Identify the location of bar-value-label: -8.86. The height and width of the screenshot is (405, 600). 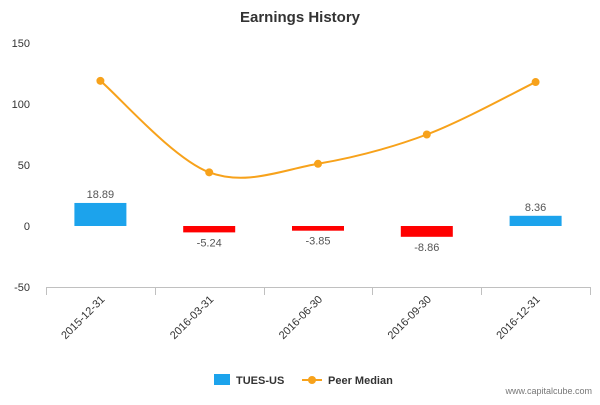
(426, 248).